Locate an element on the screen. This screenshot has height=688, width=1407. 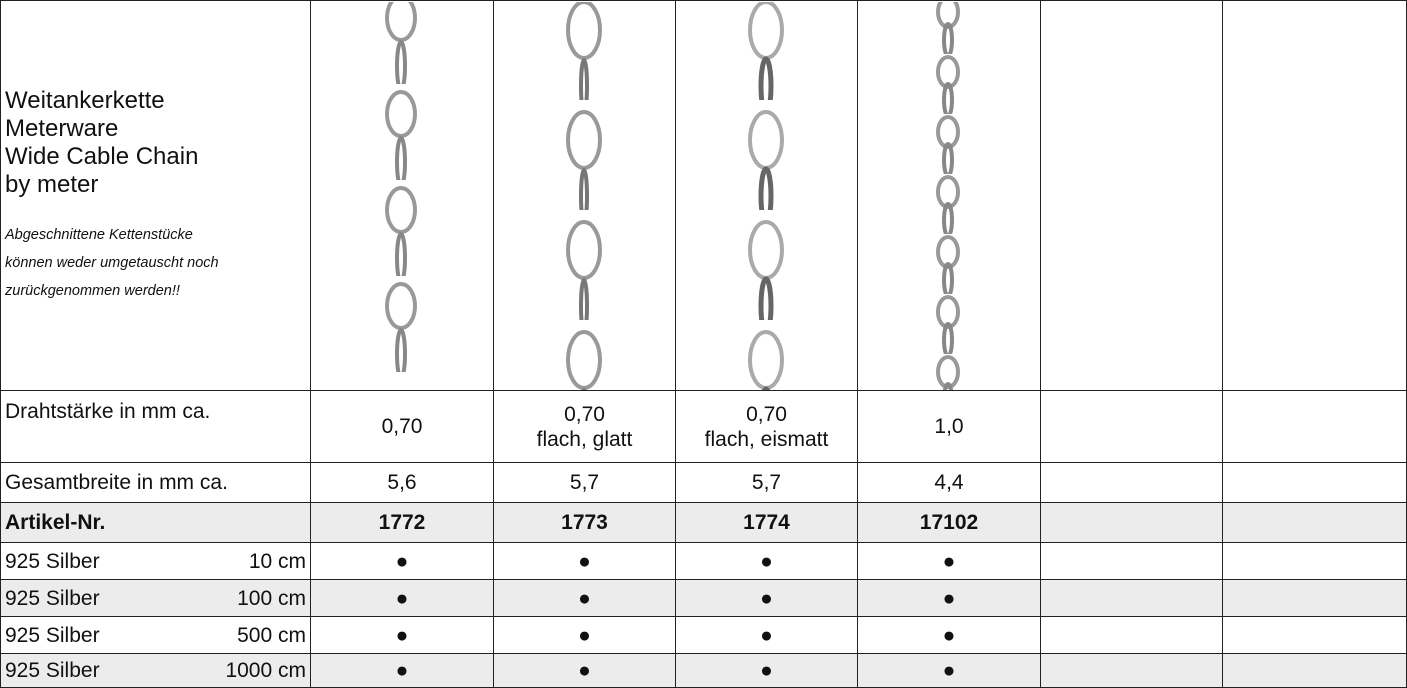
row: 925 Silber 10 cm ● ● ● ● is located at coordinates (703, 561).